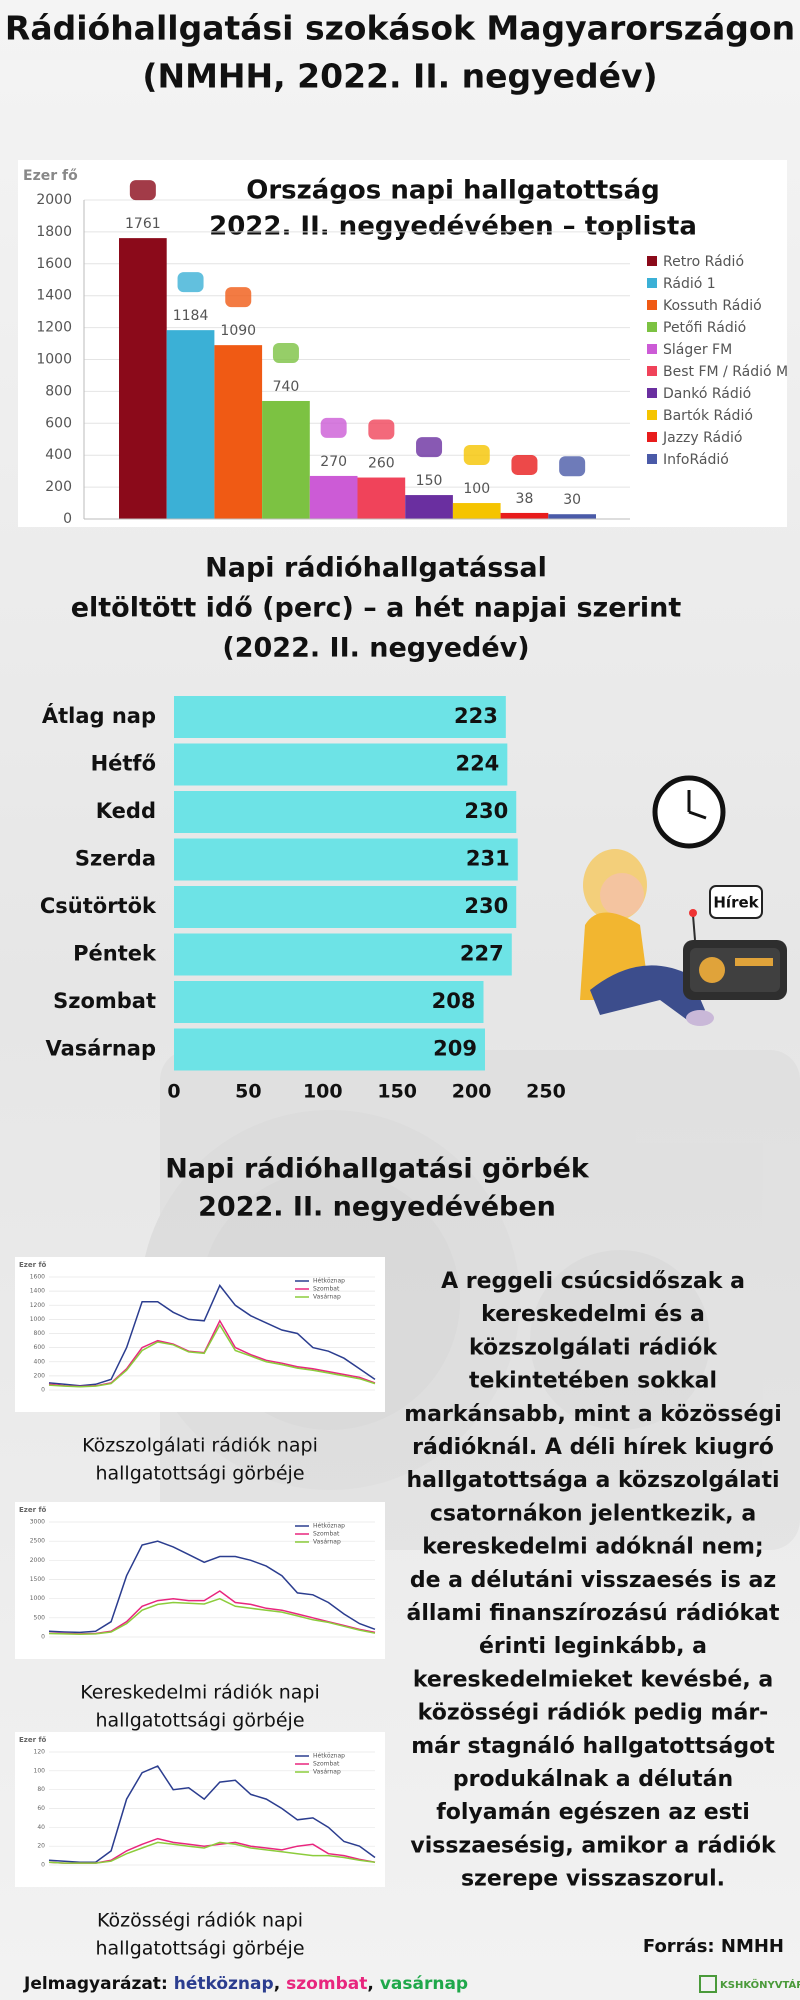 The width and height of the screenshot is (800, 2000). Describe the element at coordinates (525, 499) in the screenshot. I see `value-label: 38` at that location.